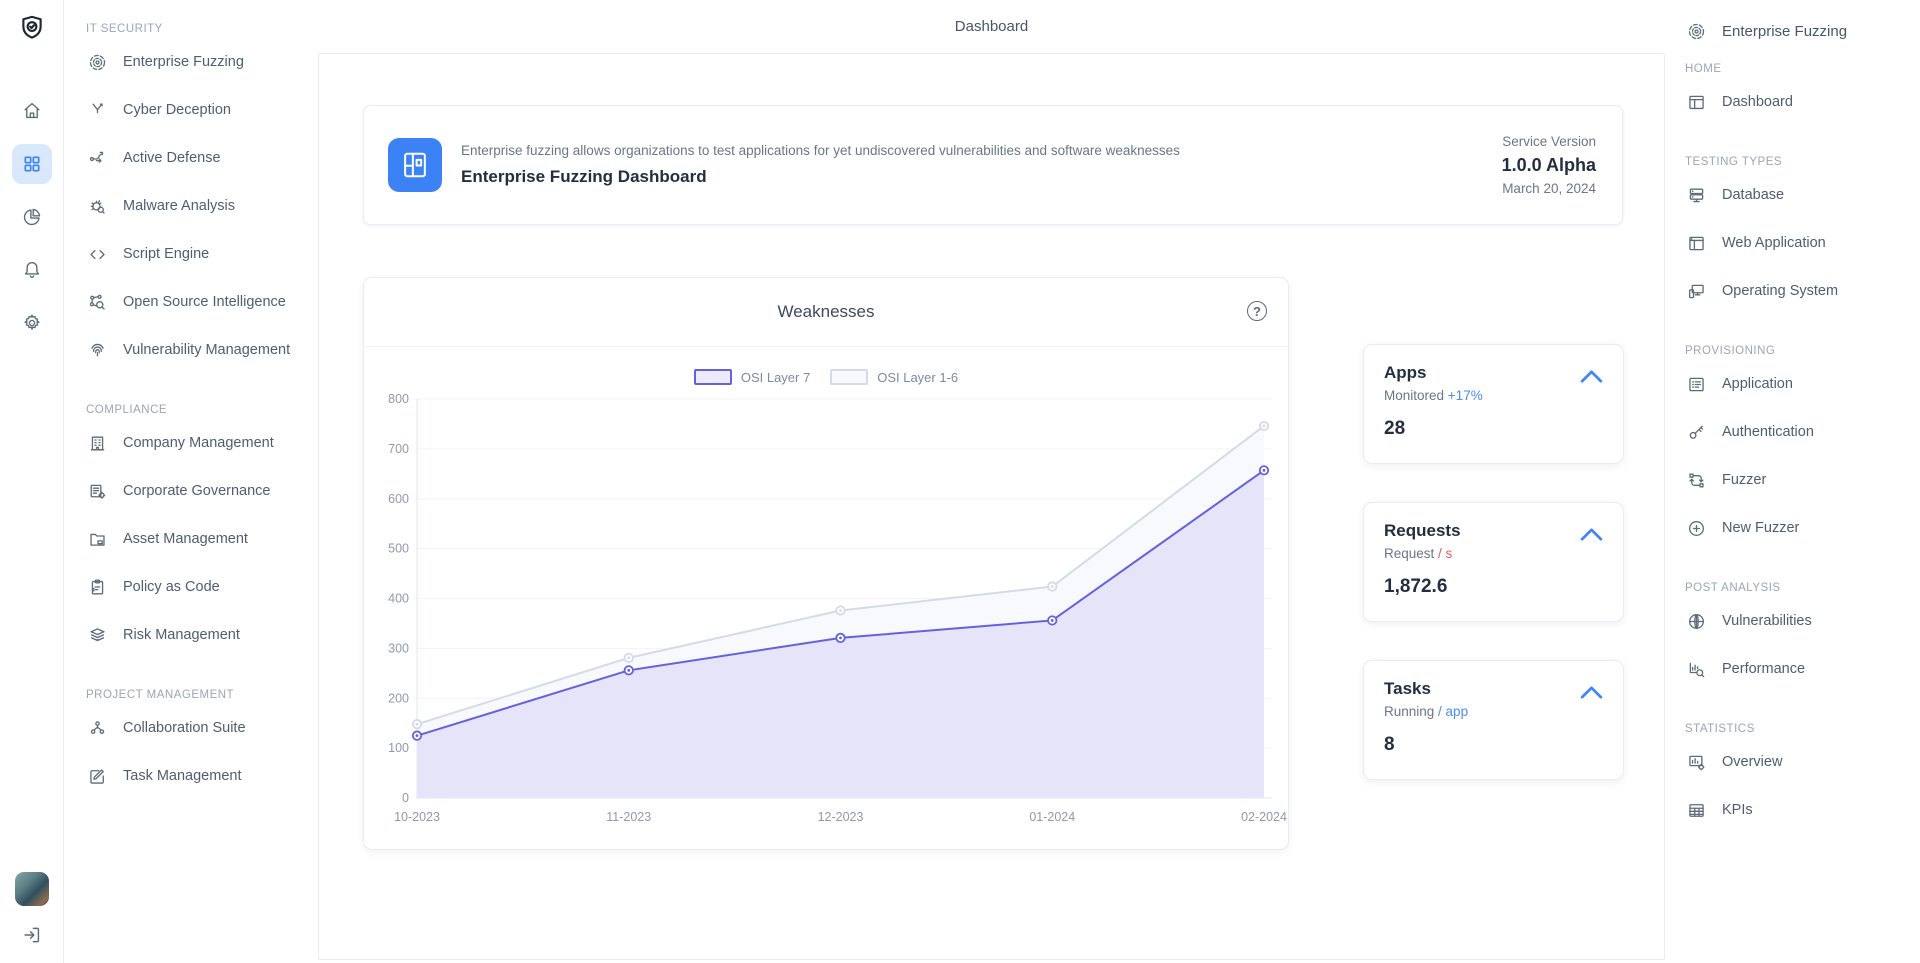  I want to click on legend-item-osi-layer-1-6: OSI Layer 1-6, so click(894, 377).